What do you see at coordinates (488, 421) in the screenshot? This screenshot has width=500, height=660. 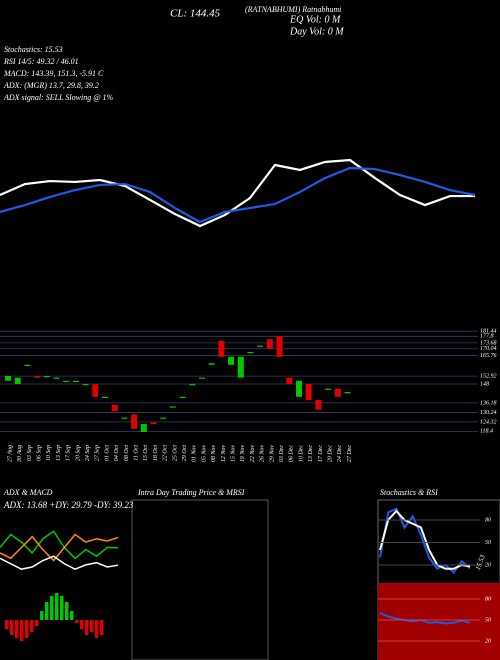 I see `y-tick-label: 124.32` at bounding box center [488, 421].